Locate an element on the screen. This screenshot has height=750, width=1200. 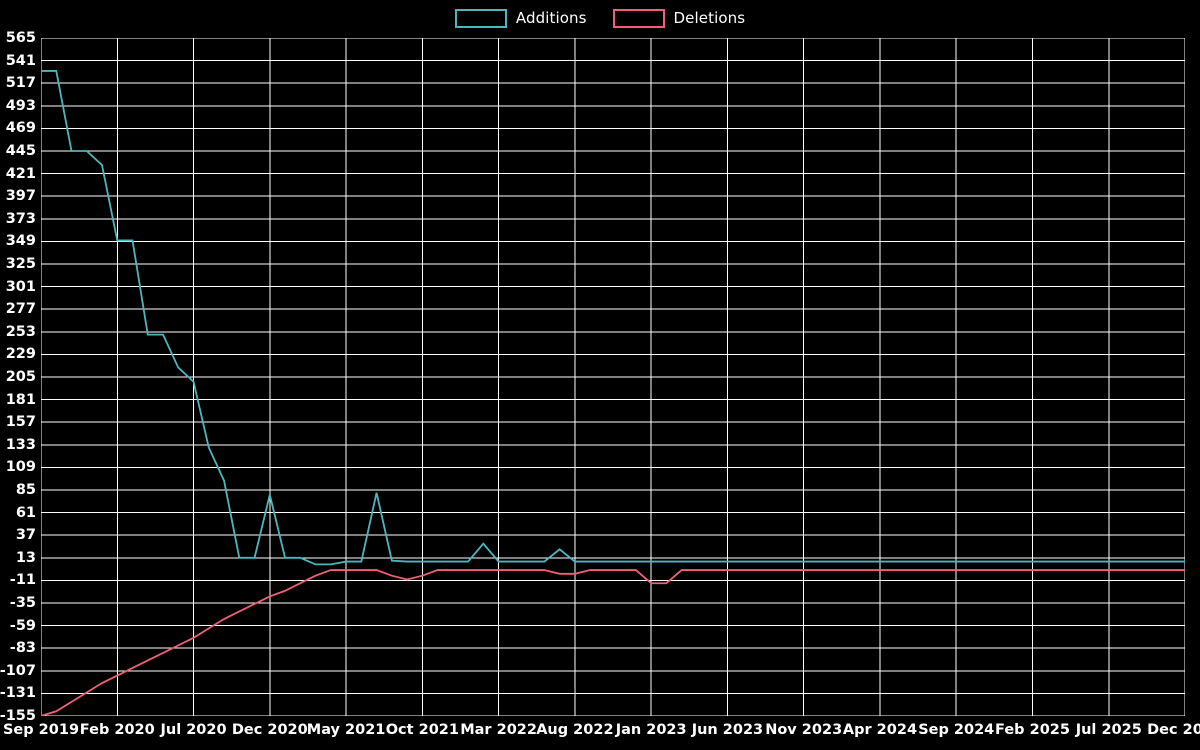
y-tick-label: 397 is located at coordinates (20, 196).